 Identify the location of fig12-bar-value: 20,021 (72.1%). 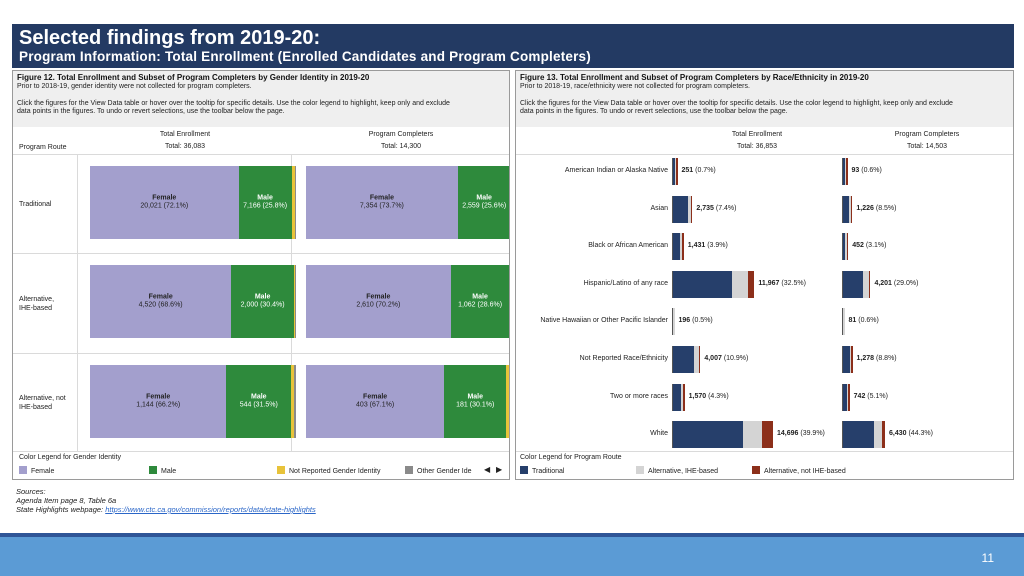
(164, 206).